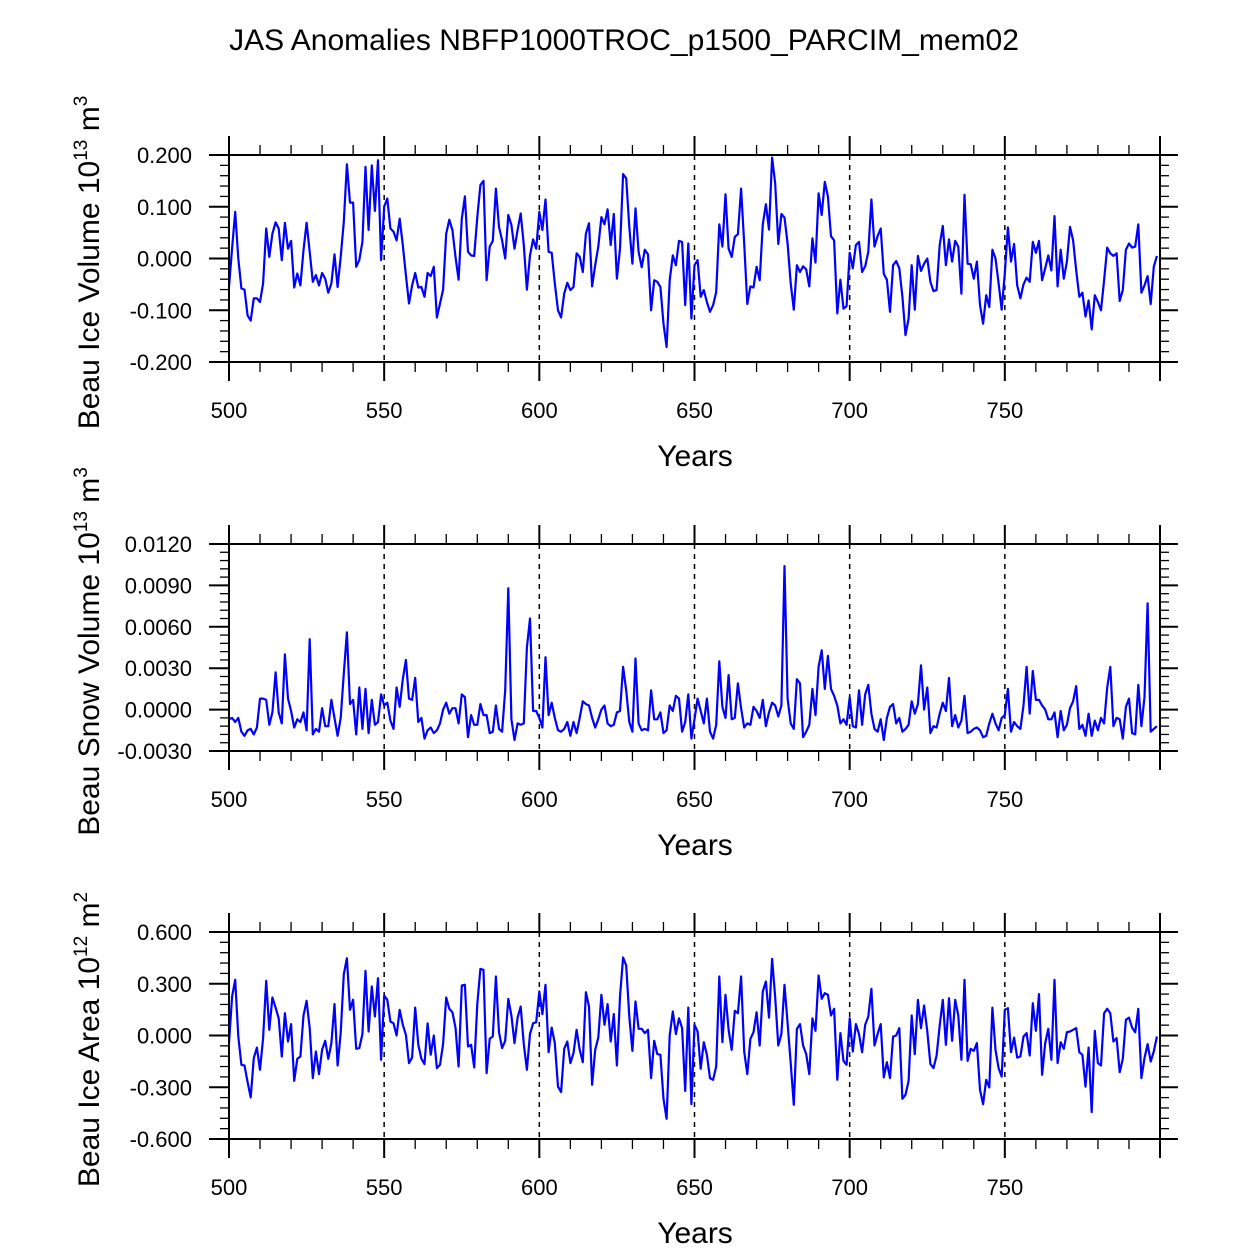 The width and height of the screenshot is (1247, 1249). What do you see at coordinates (154, 751) in the screenshot?
I see `y-tick-label: -0.0030` at bounding box center [154, 751].